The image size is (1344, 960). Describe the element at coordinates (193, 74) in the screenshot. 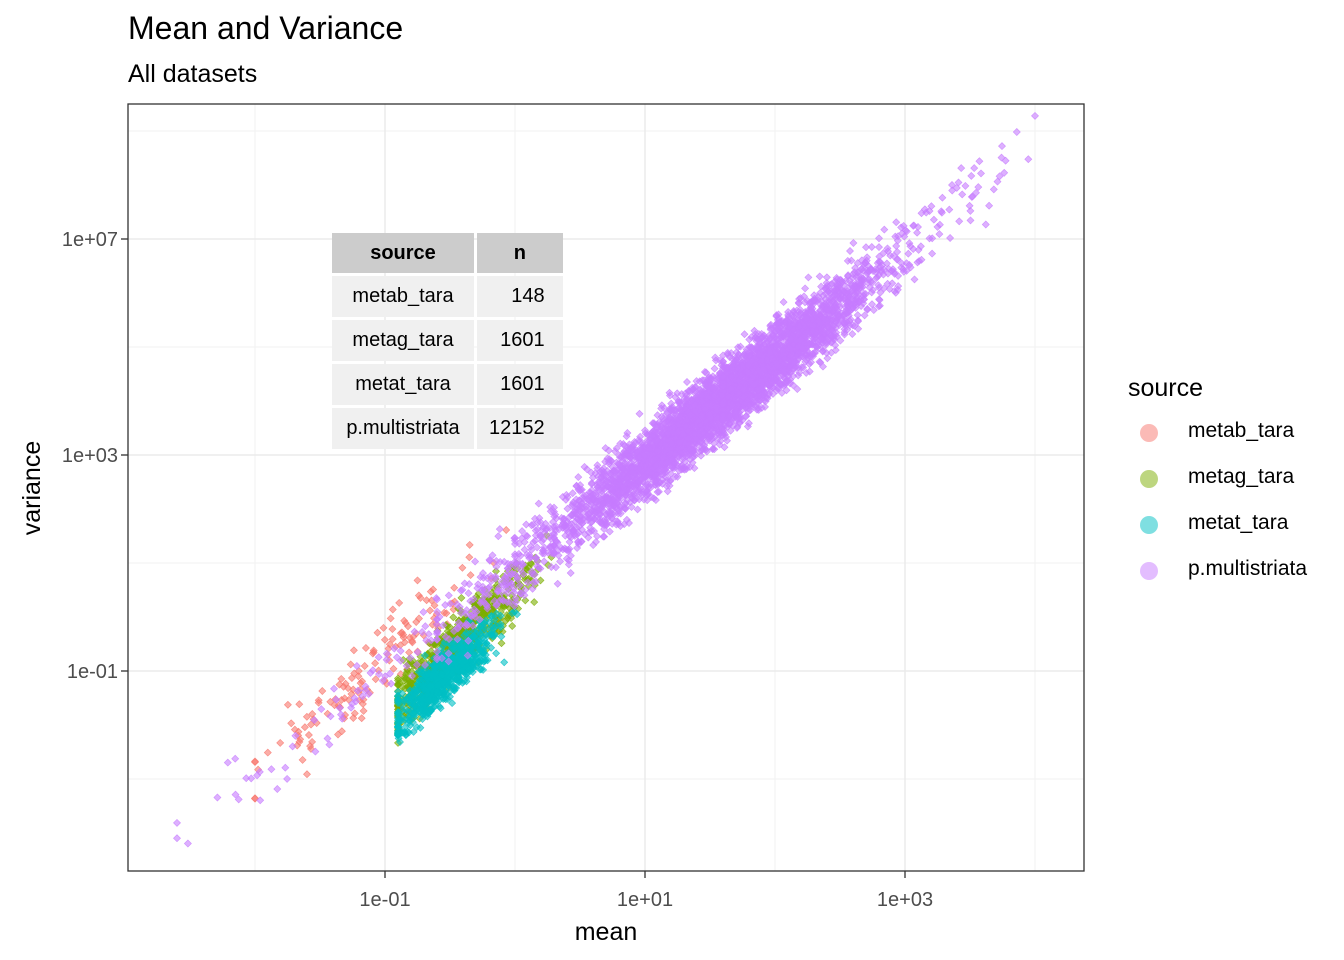

I see `chart-subtitle: All datasets` at that location.